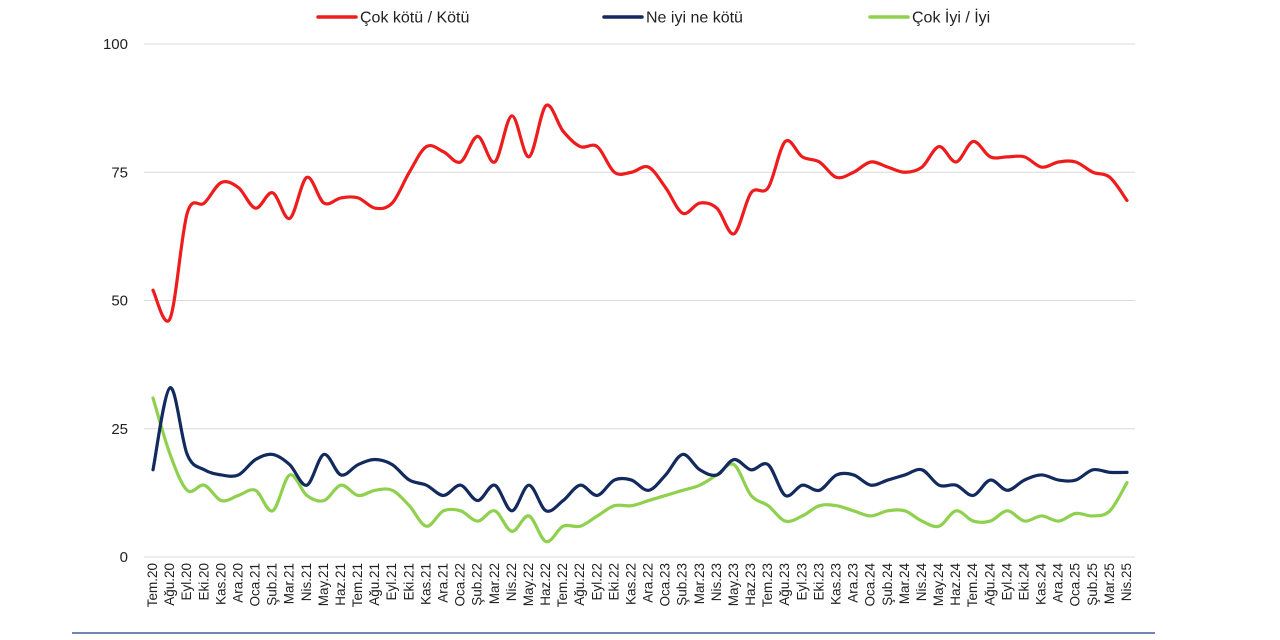  I want to click on x-tick-label: Eki.24, so click(1023, 582).